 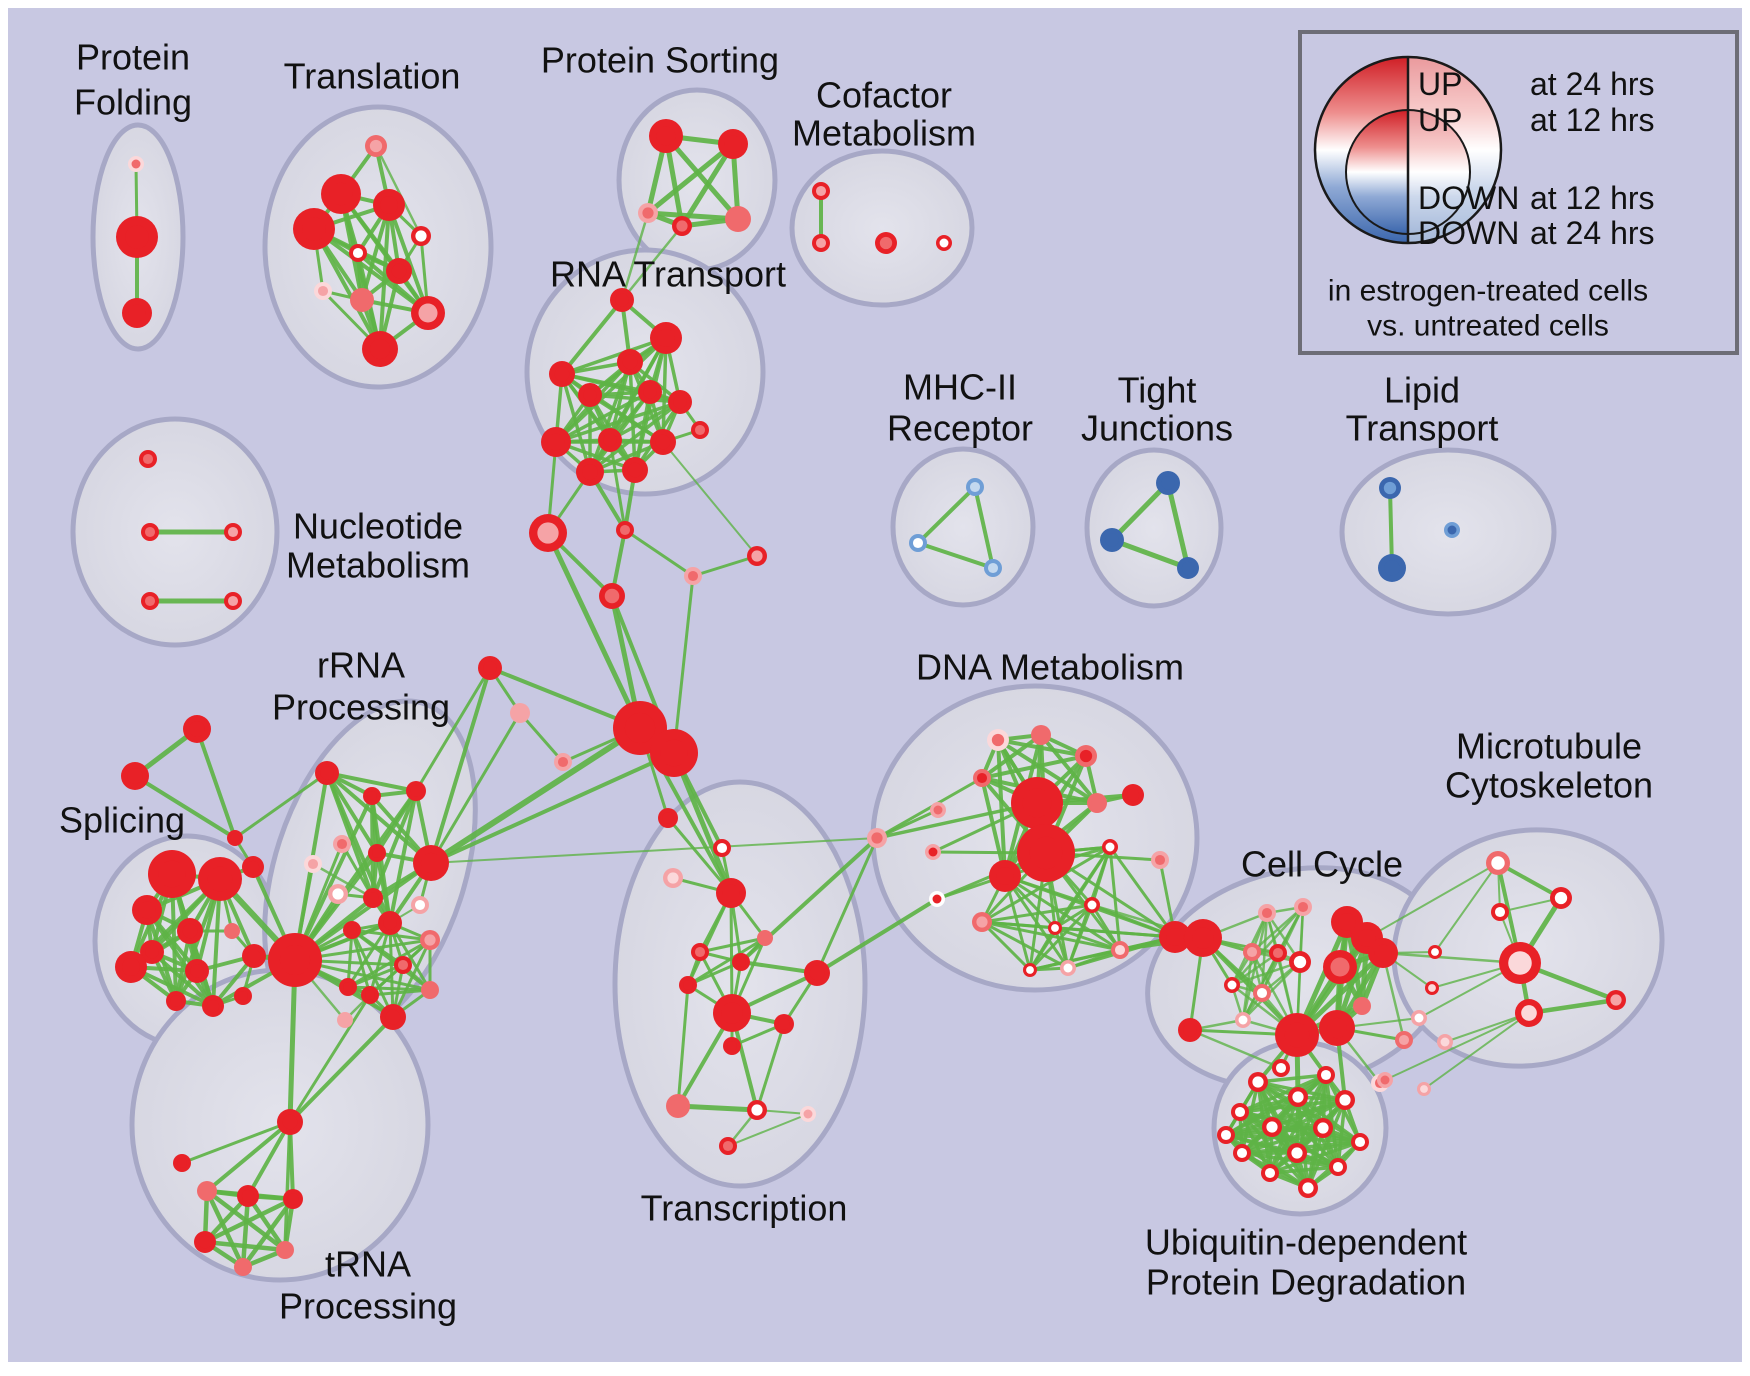 What do you see at coordinates (1488, 291) in the screenshot?
I see `legend-caption: in estrogen-treated cells` at bounding box center [1488, 291].